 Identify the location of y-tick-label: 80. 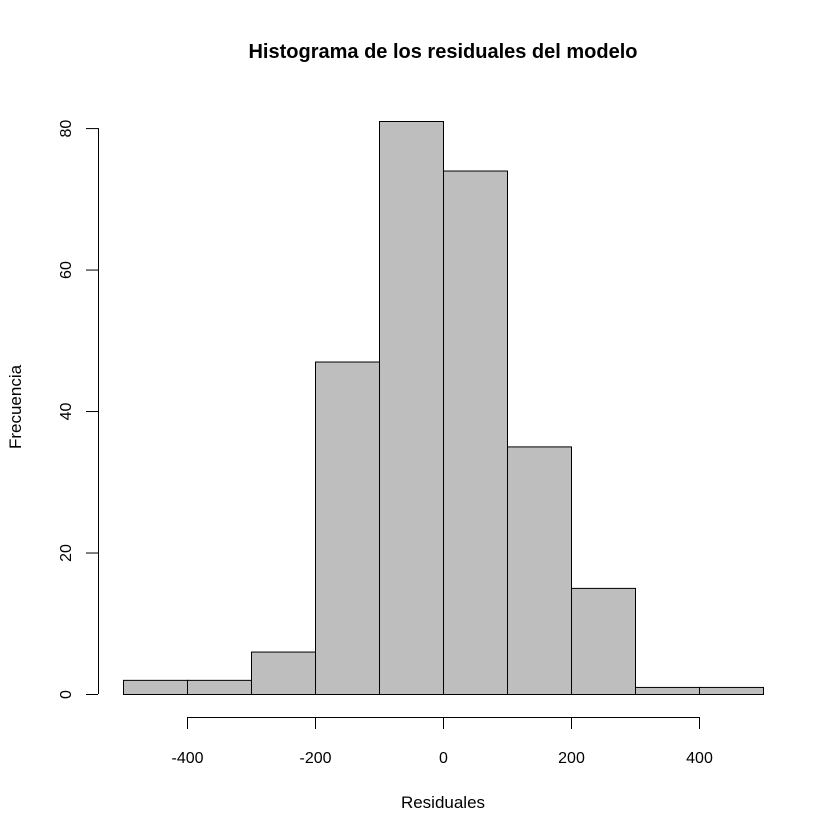
(66, 129).